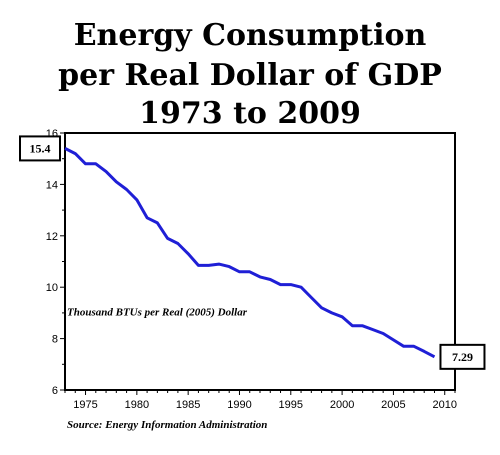  I want to click on y-tick-label: 14, so click(52, 185).